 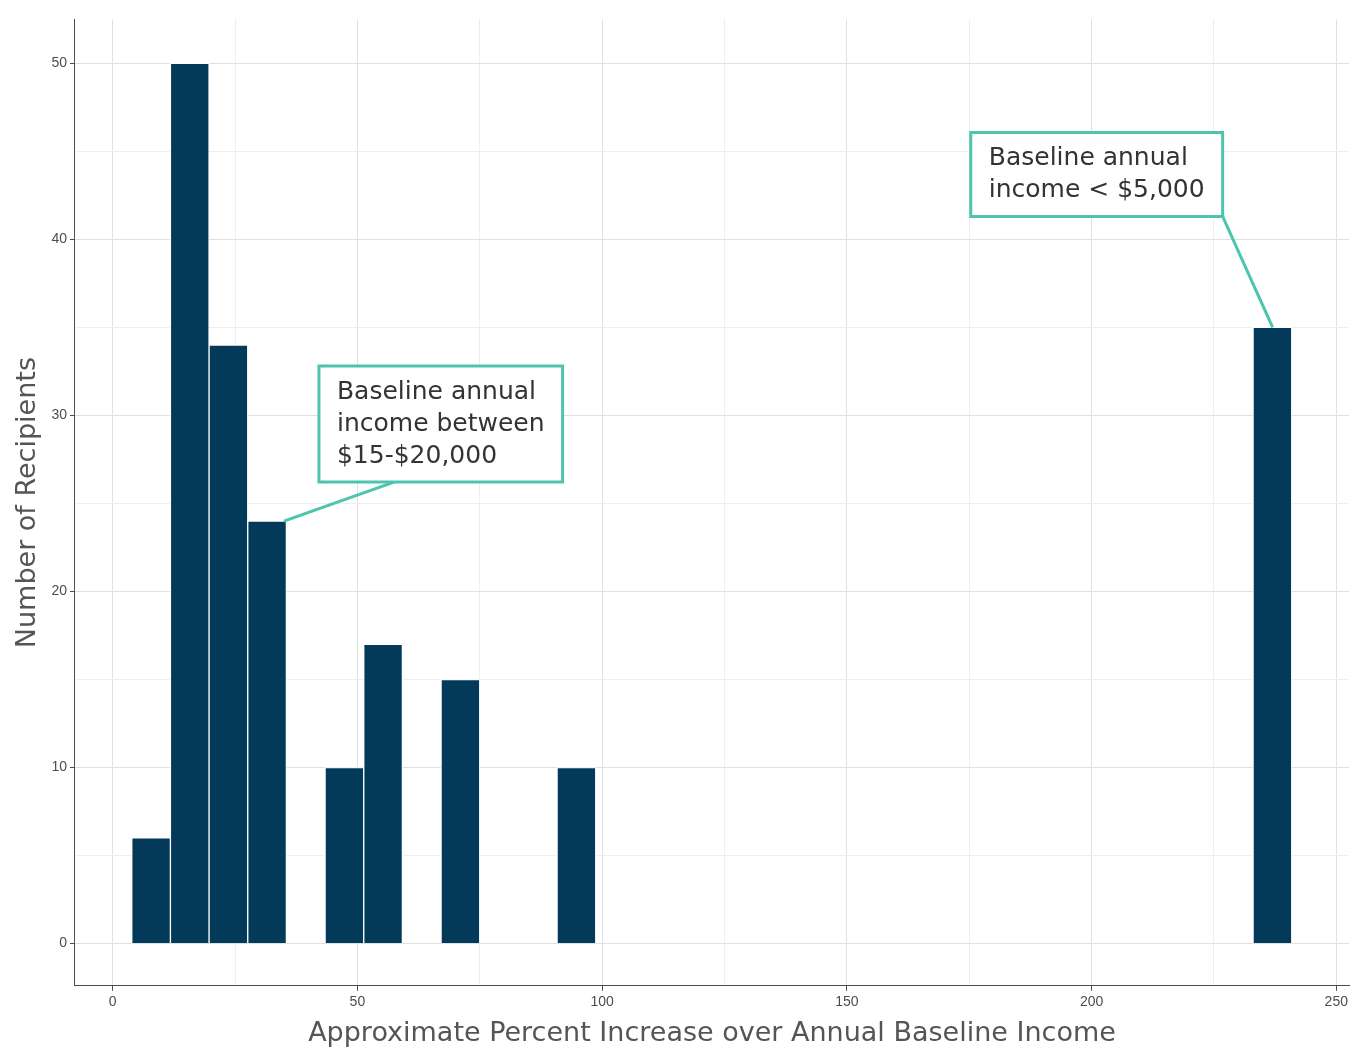 What do you see at coordinates (712, 1031) in the screenshot?
I see `x-axis-title: Approximate Percent Increase over Annual Baseline Income` at bounding box center [712, 1031].